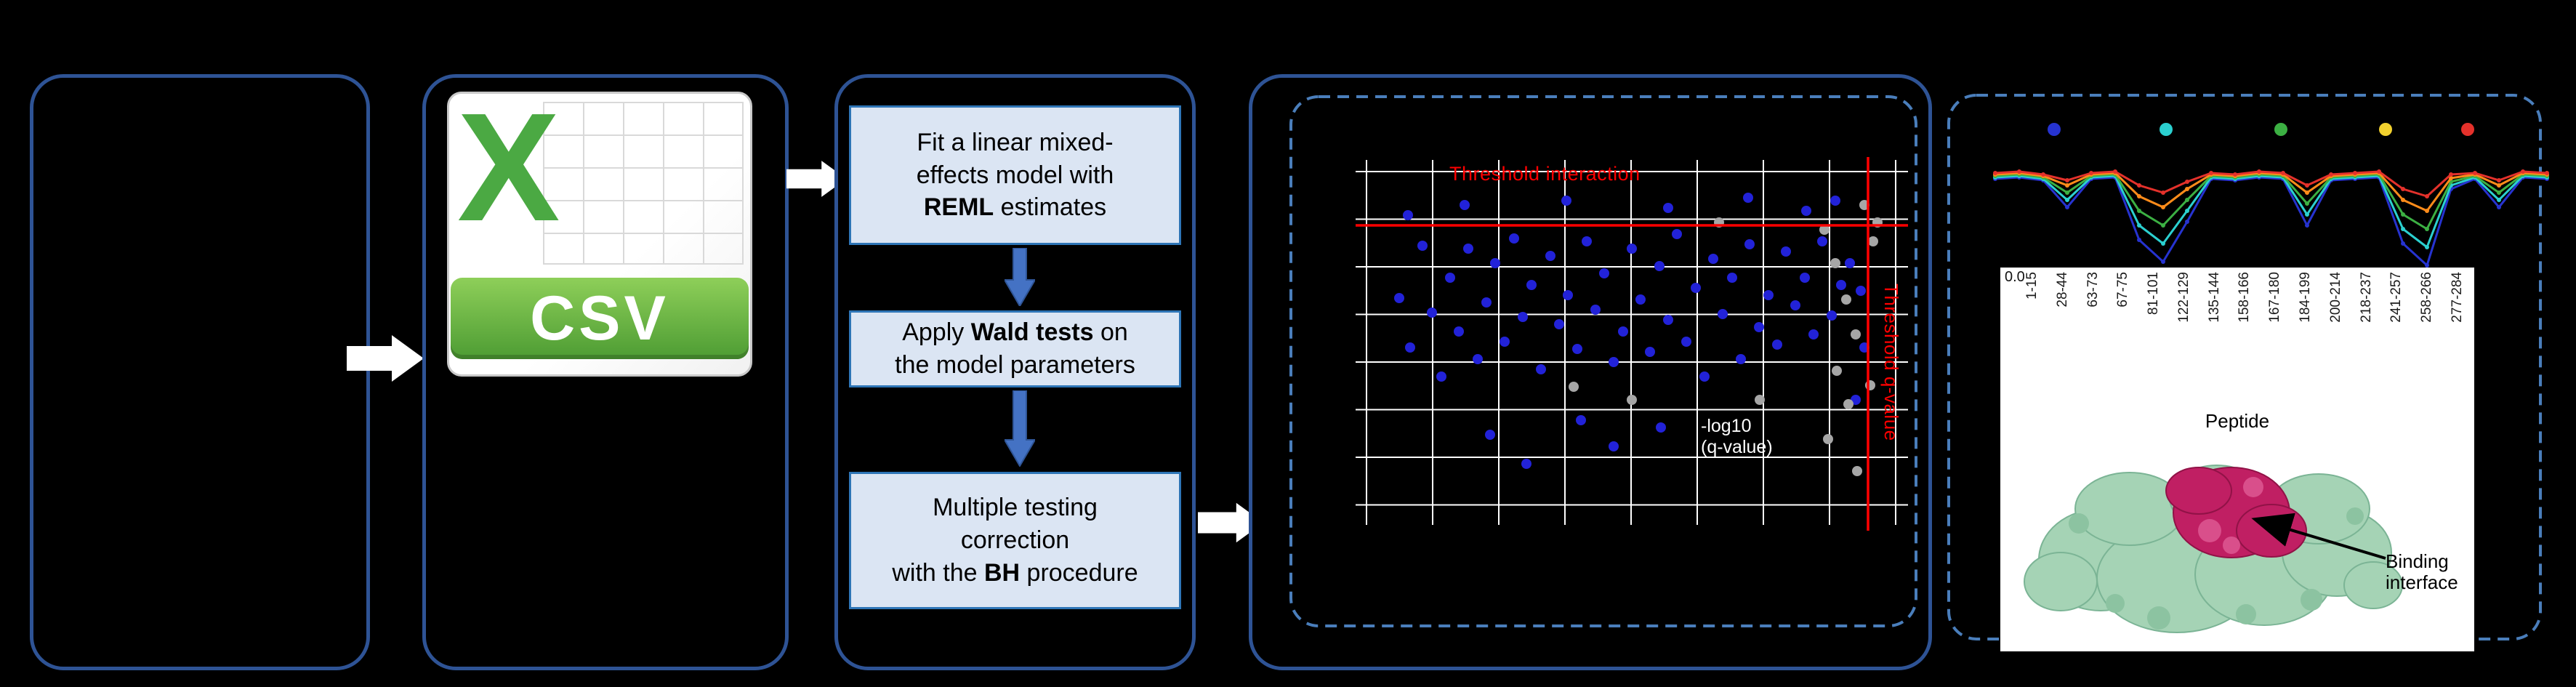 The image size is (2576, 687). Describe the element at coordinates (2230, 515) in the screenshot. I see `binding-interface-highlights` at that location.